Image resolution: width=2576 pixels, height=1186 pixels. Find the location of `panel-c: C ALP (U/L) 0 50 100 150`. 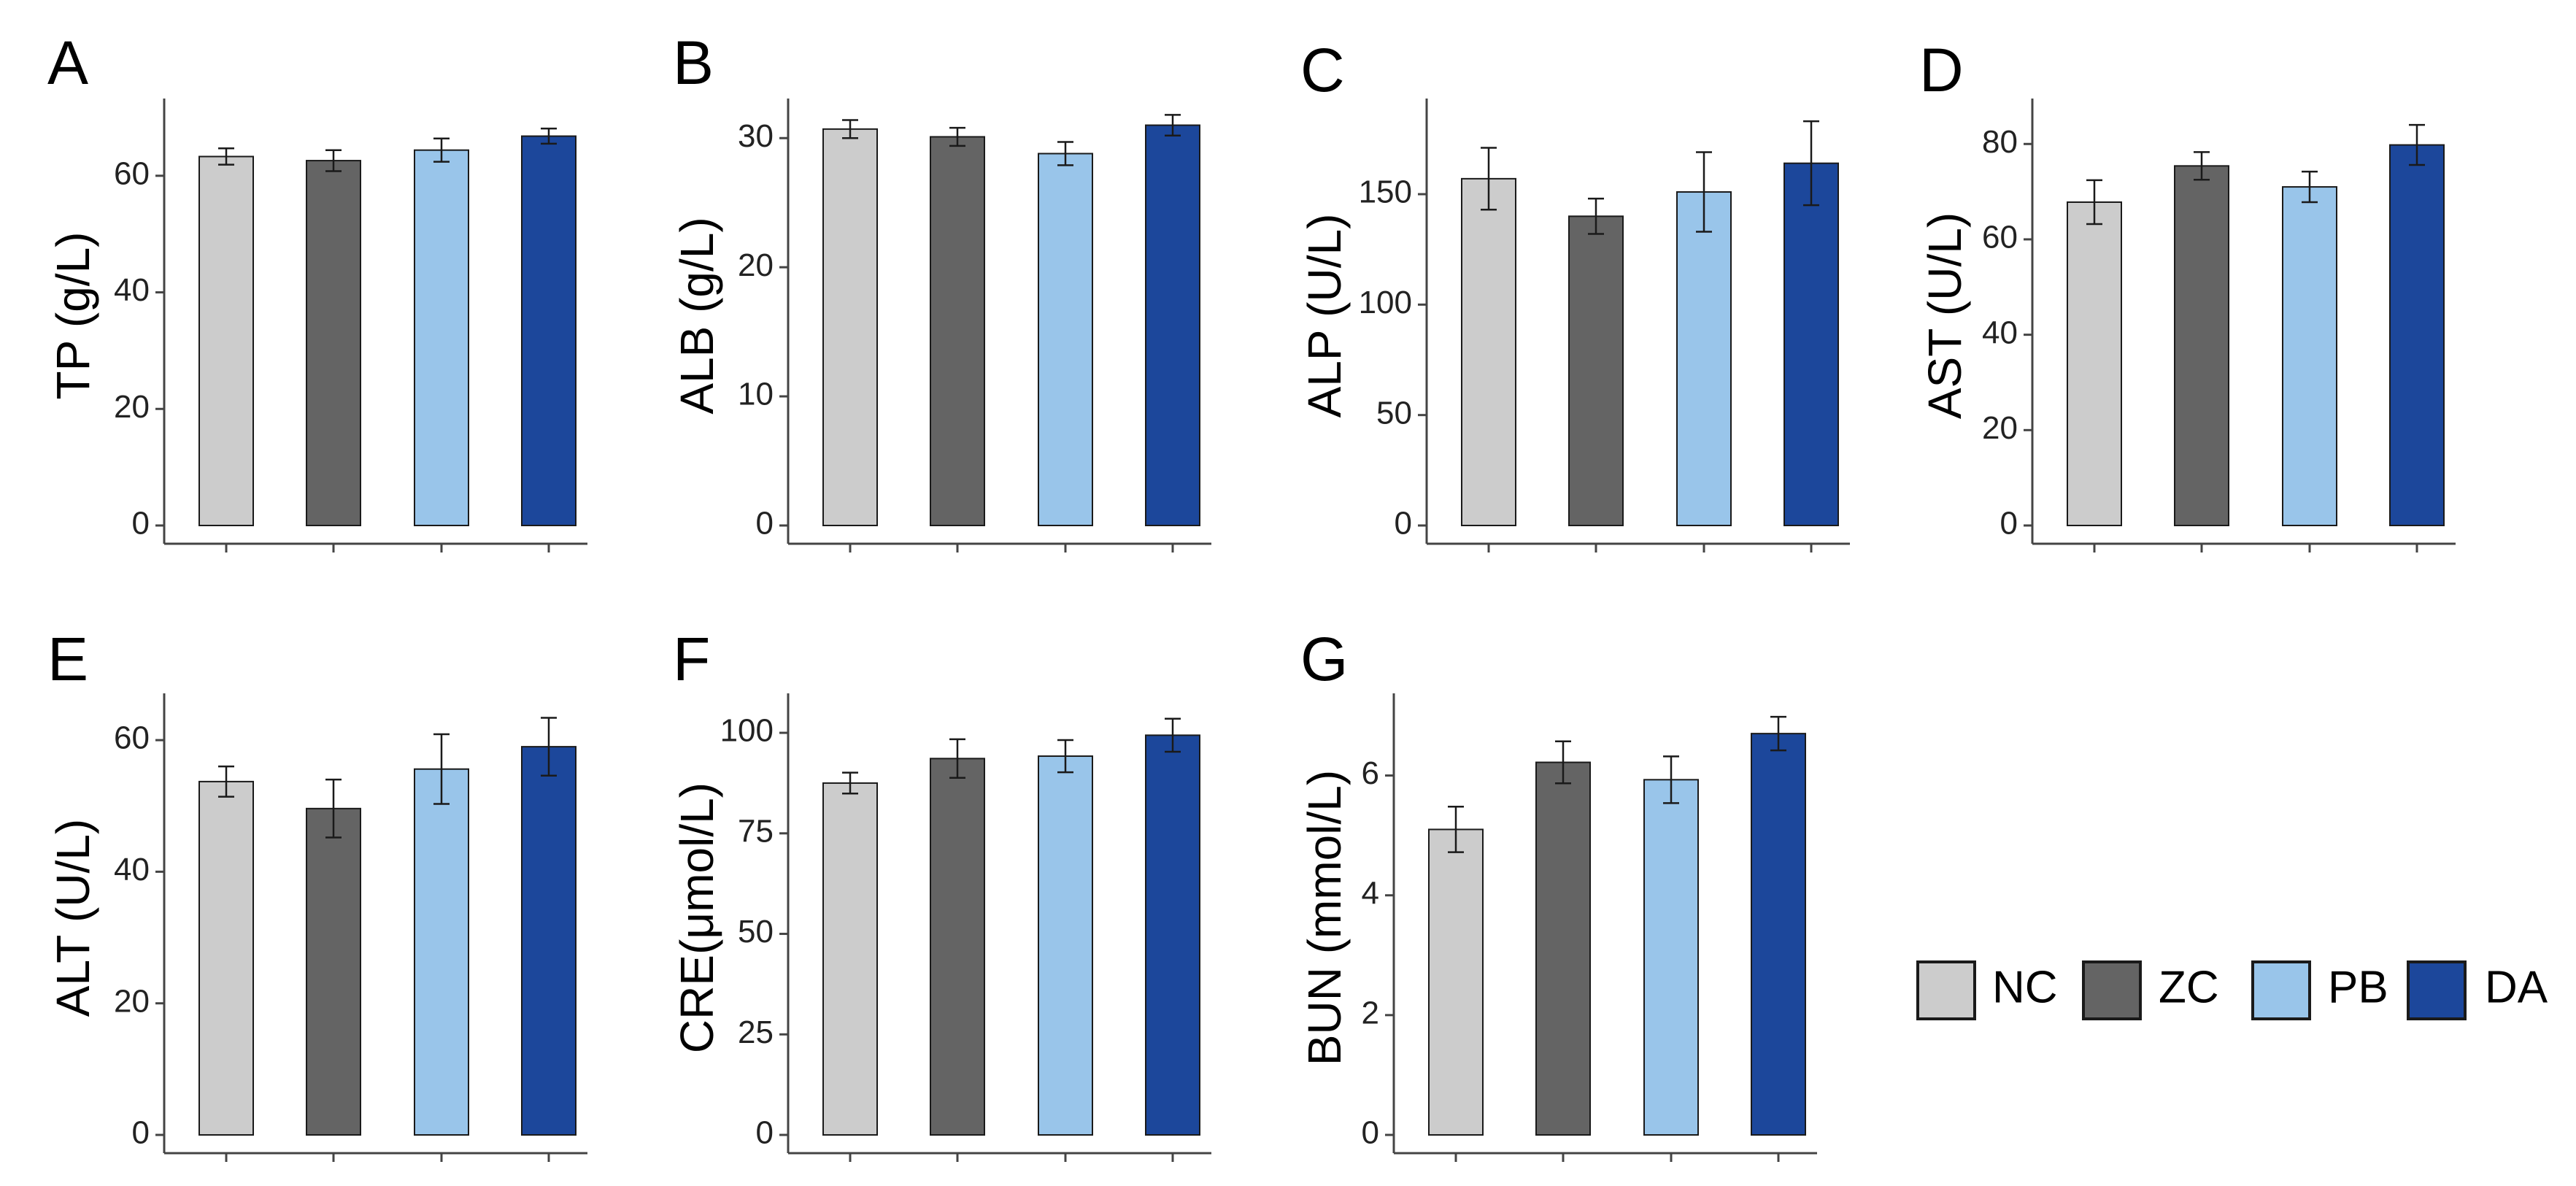

panel-c: C ALP (U/L) 0 50 100 150 is located at coordinates (1574, 294).